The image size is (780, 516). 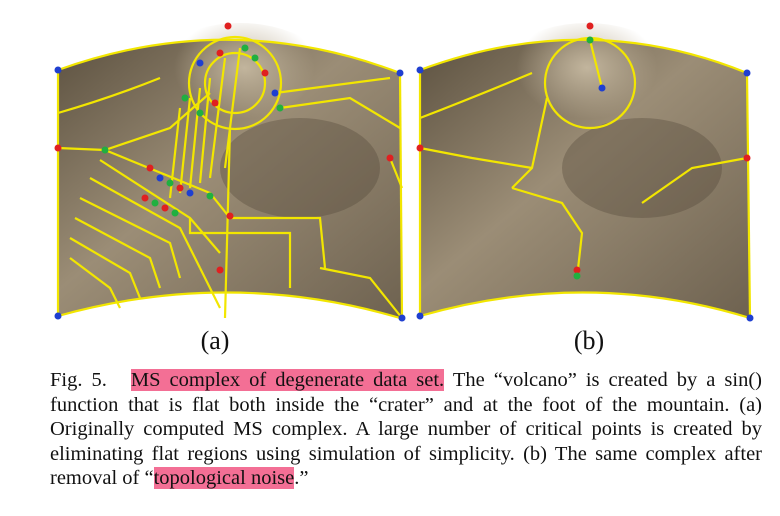 I want to click on subfigure-a-label: (a), so click(x=215, y=340).